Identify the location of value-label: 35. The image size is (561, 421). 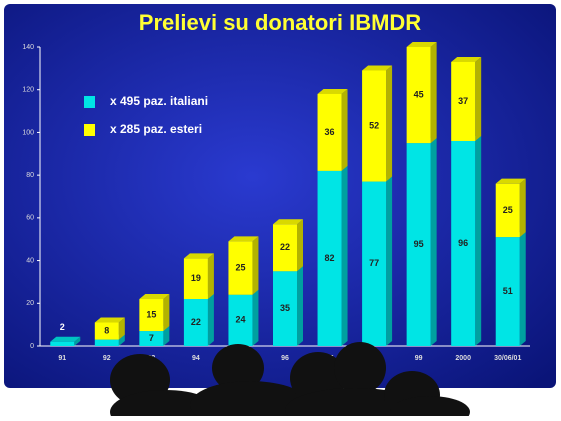
(285, 308).